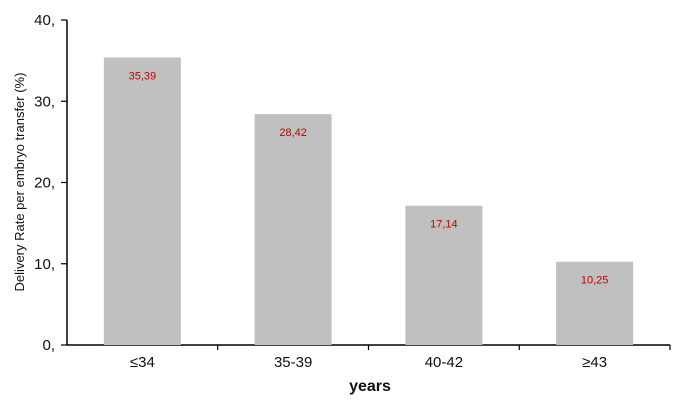 The width and height of the screenshot is (675, 402). I want to click on bar-value-label: 28,42, so click(293, 133).